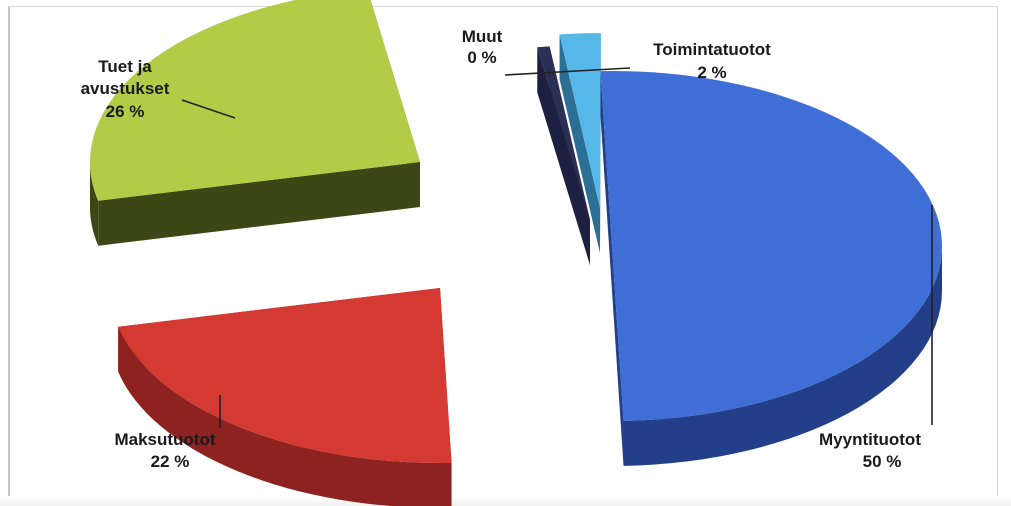  Describe the element at coordinates (870, 439) in the screenshot. I see `slice-label-myyntituotot: Myyntituotot` at that location.